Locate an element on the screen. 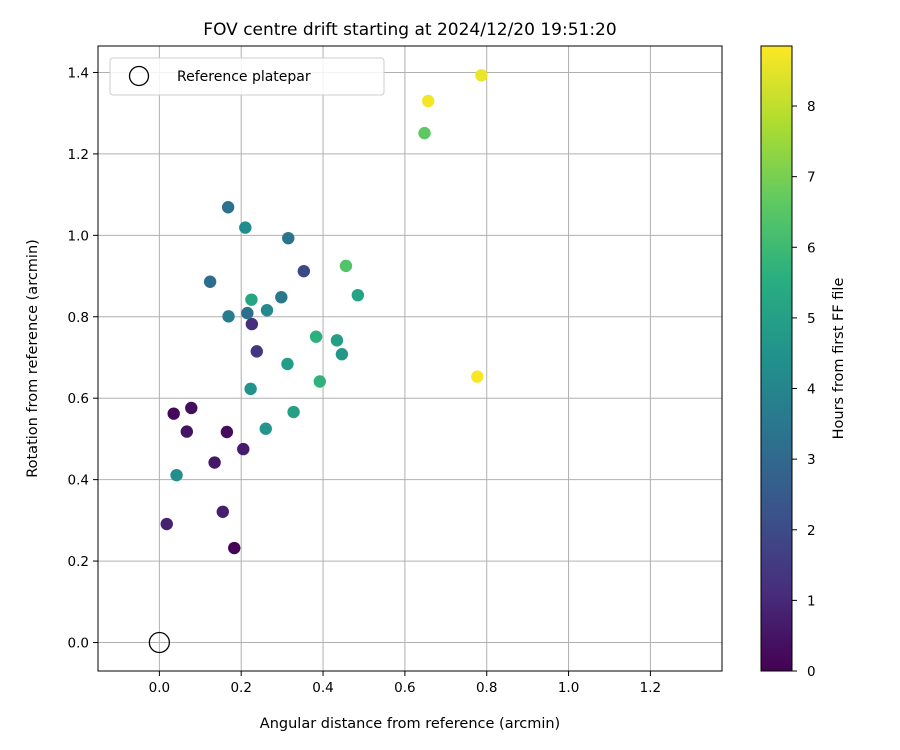 This screenshot has height=750, width=900. colorbar-tick-label: 7 is located at coordinates (811, 178).